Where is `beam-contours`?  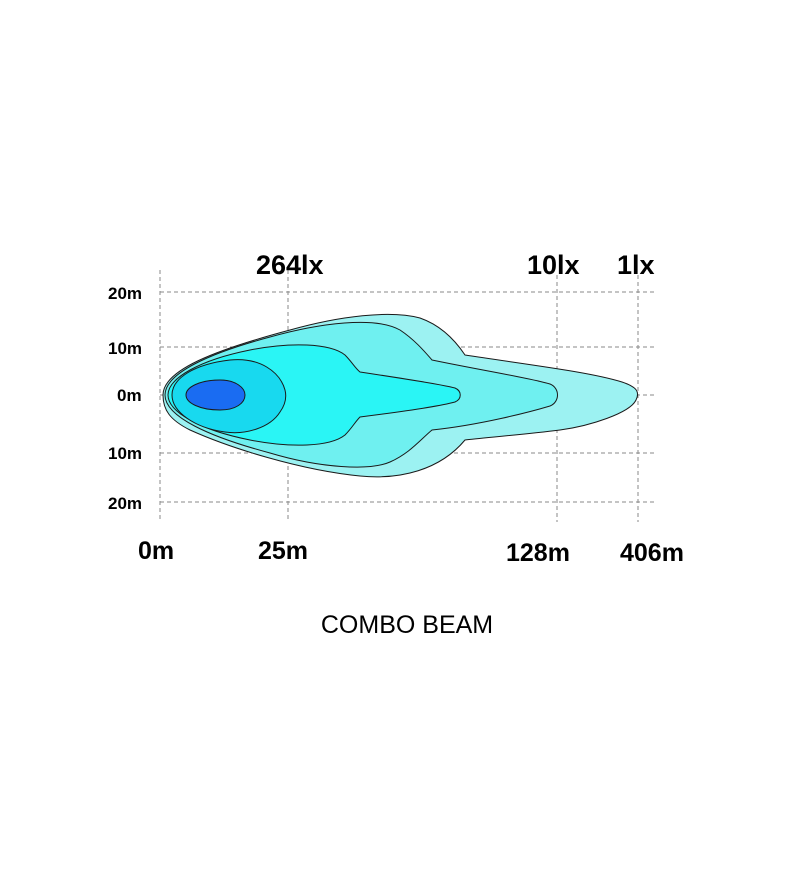
beam-contours is located at coordinates (400, 395).